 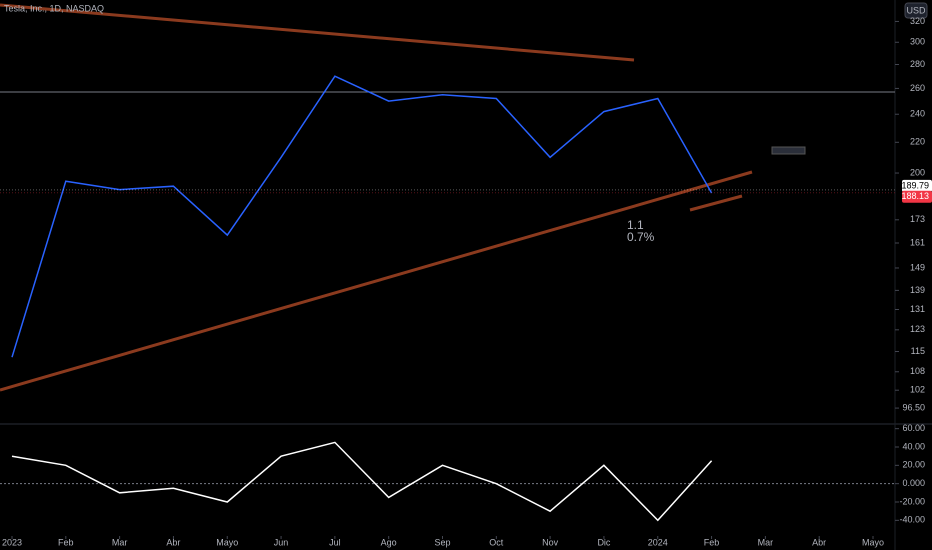 I want to click on y-tick-label: -40.00, so click(x=912, y=520).